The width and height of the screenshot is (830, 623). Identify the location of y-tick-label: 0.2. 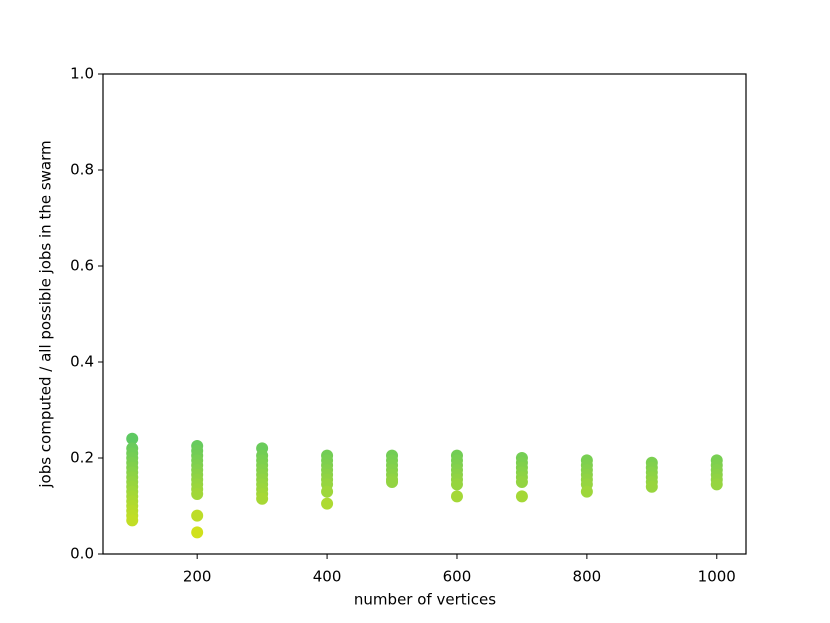
(82, 458).